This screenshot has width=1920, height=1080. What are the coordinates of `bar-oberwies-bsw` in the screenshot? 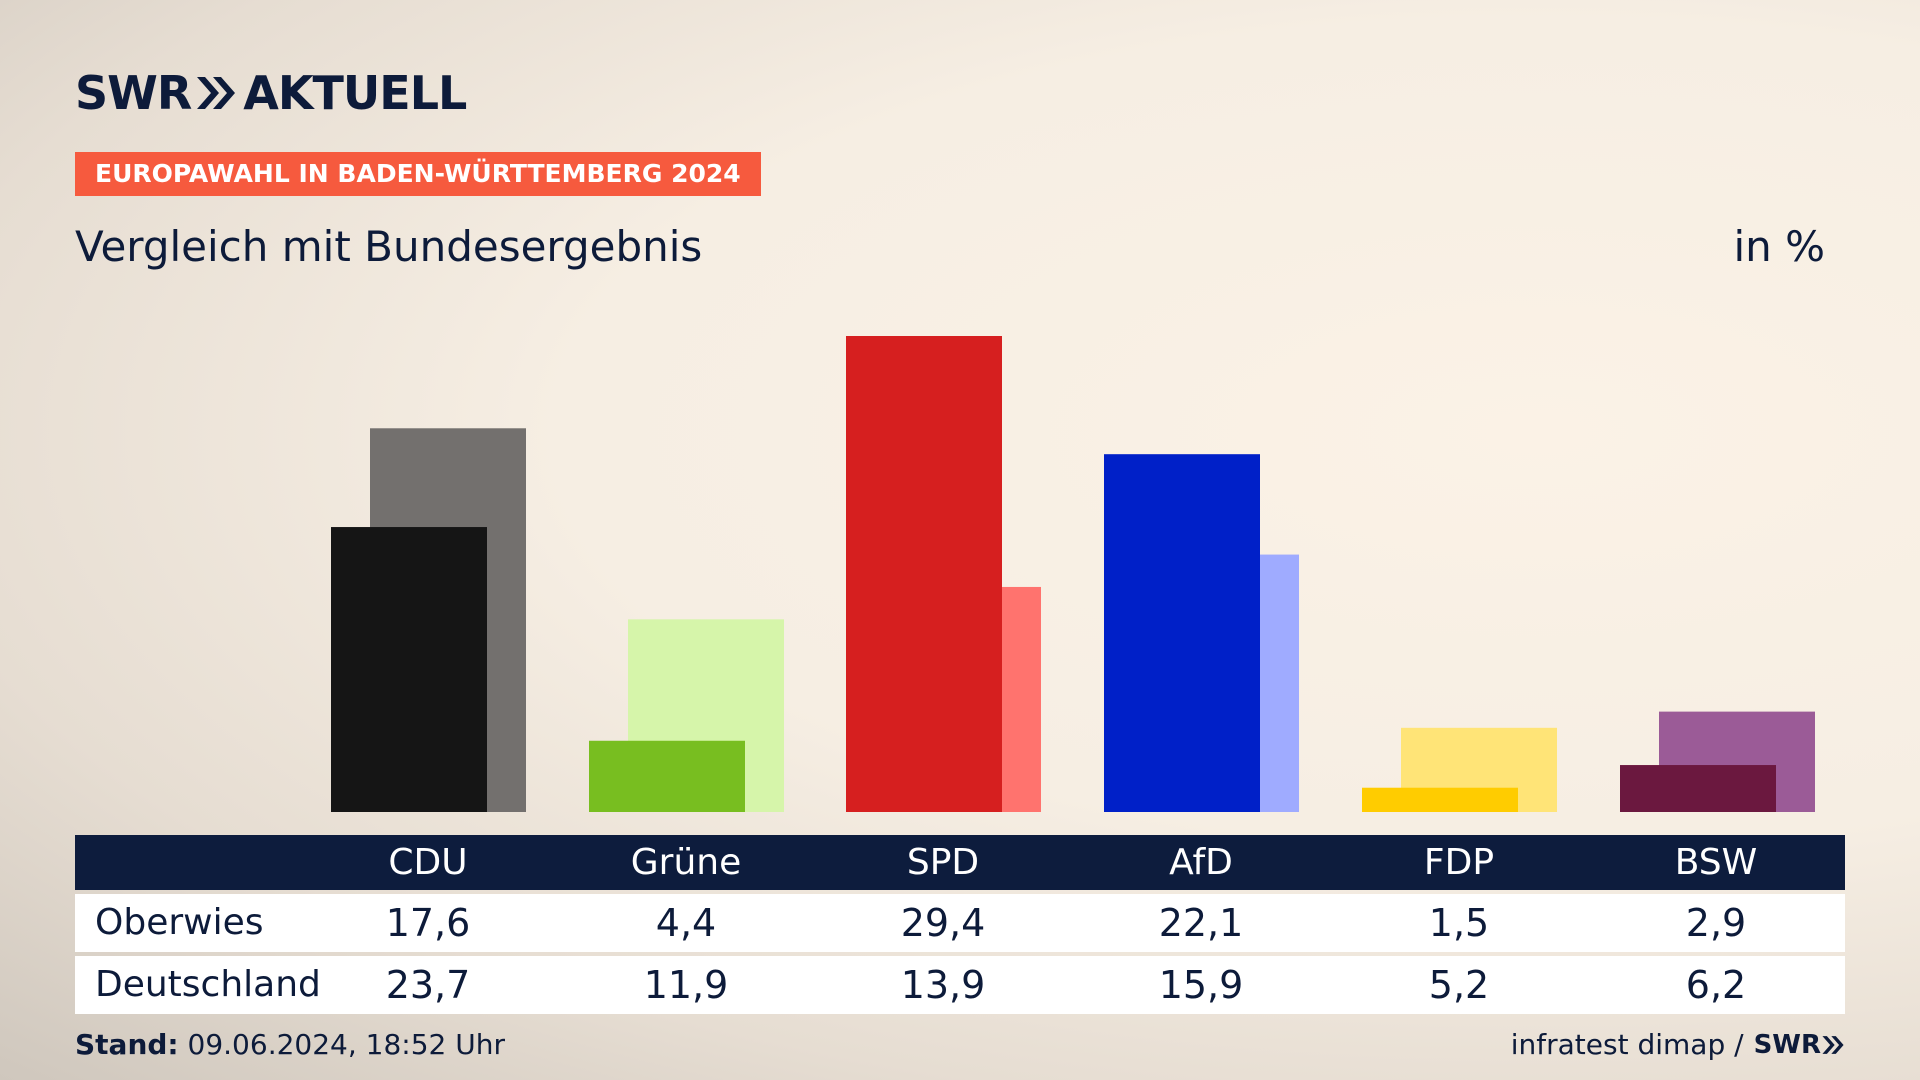 It's located at (1698, 788).